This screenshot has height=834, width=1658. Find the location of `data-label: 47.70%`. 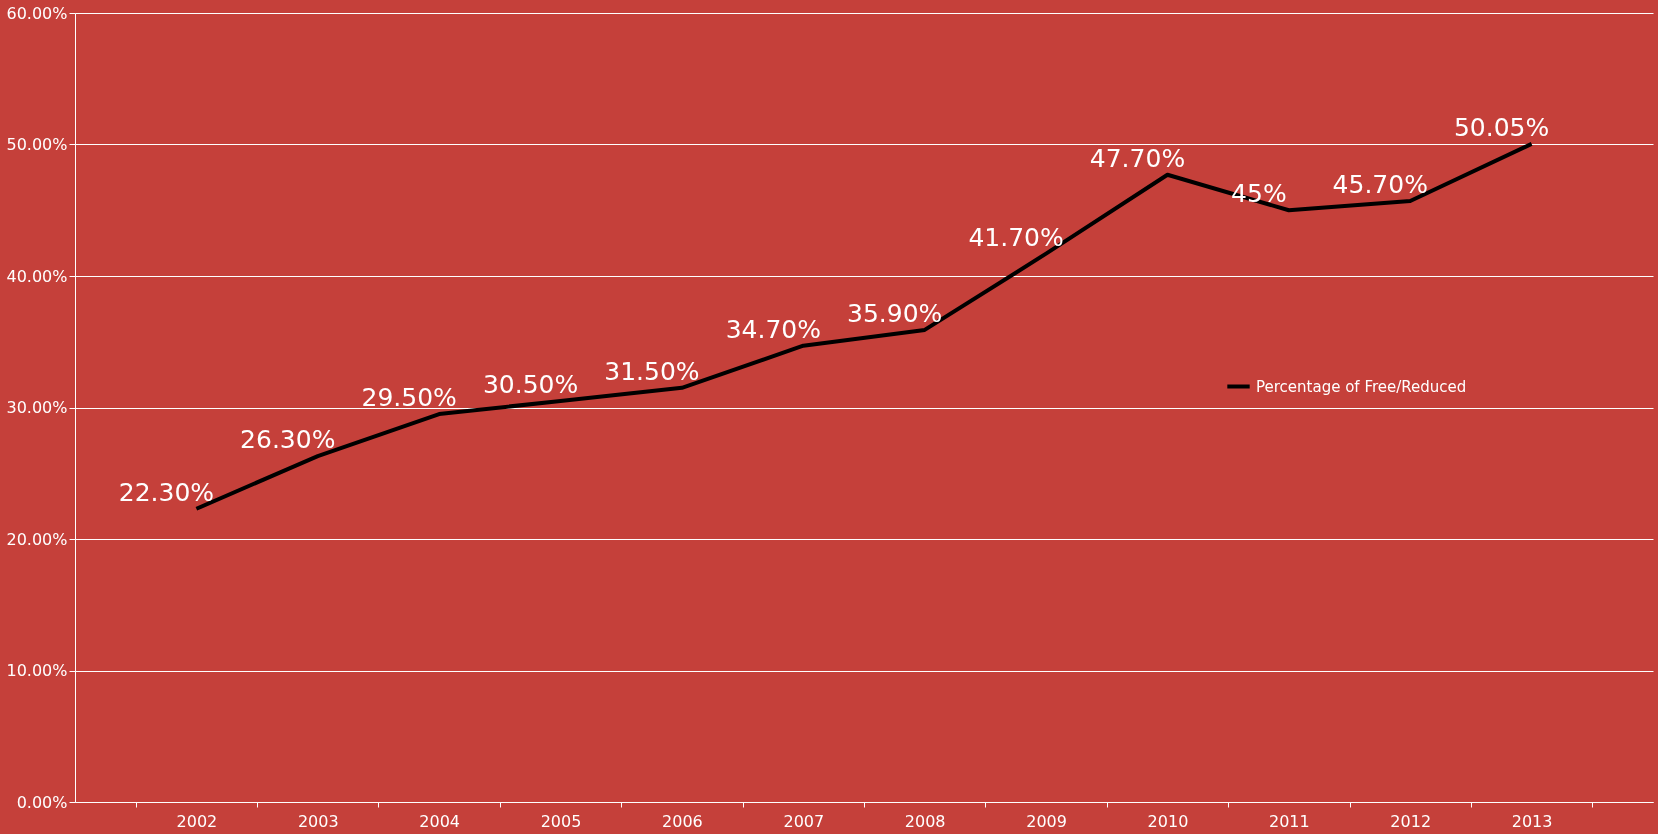

data-label: 47.70% is located at coordinates (1137, 158).